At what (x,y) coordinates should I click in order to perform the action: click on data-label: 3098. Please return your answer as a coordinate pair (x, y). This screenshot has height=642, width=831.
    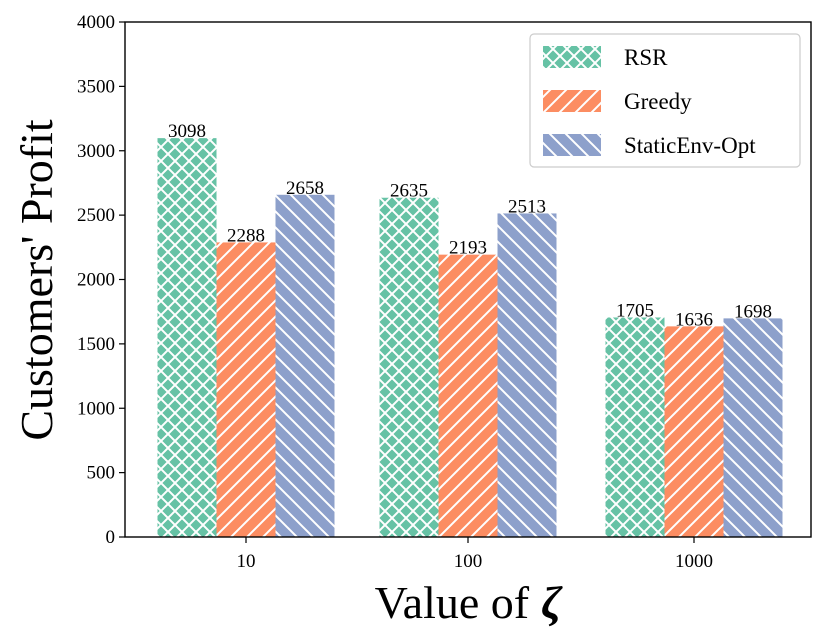
    Looking at the image, I should click on (187, 131).